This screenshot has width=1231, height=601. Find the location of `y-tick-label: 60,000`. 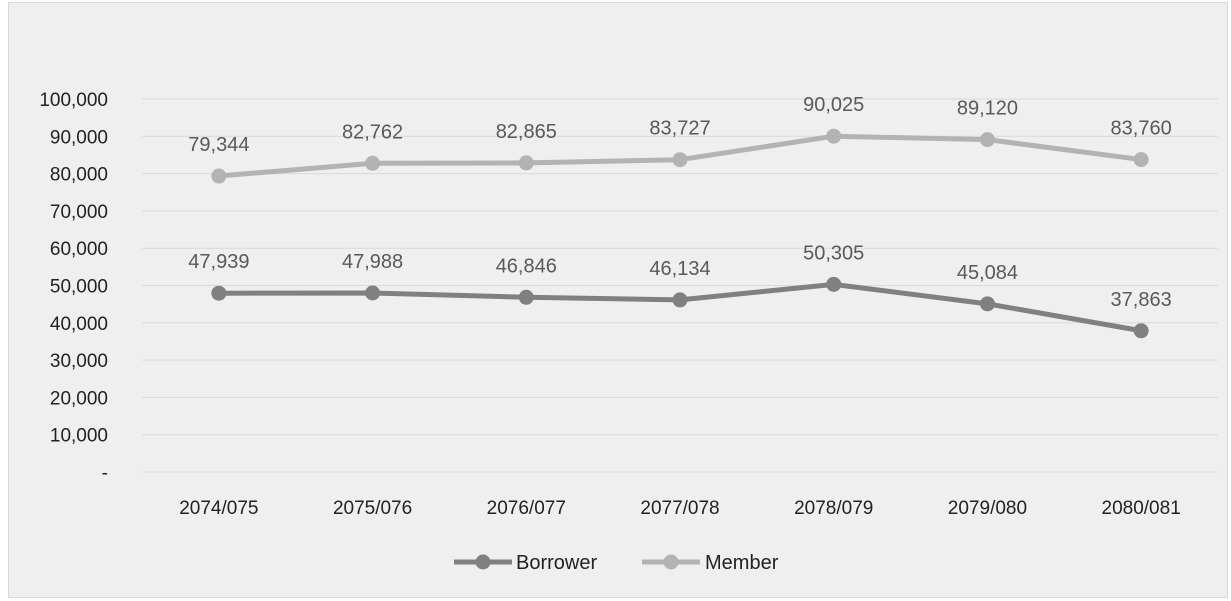

y-tick-label: 60,000 is located at coordinates (79, 249).